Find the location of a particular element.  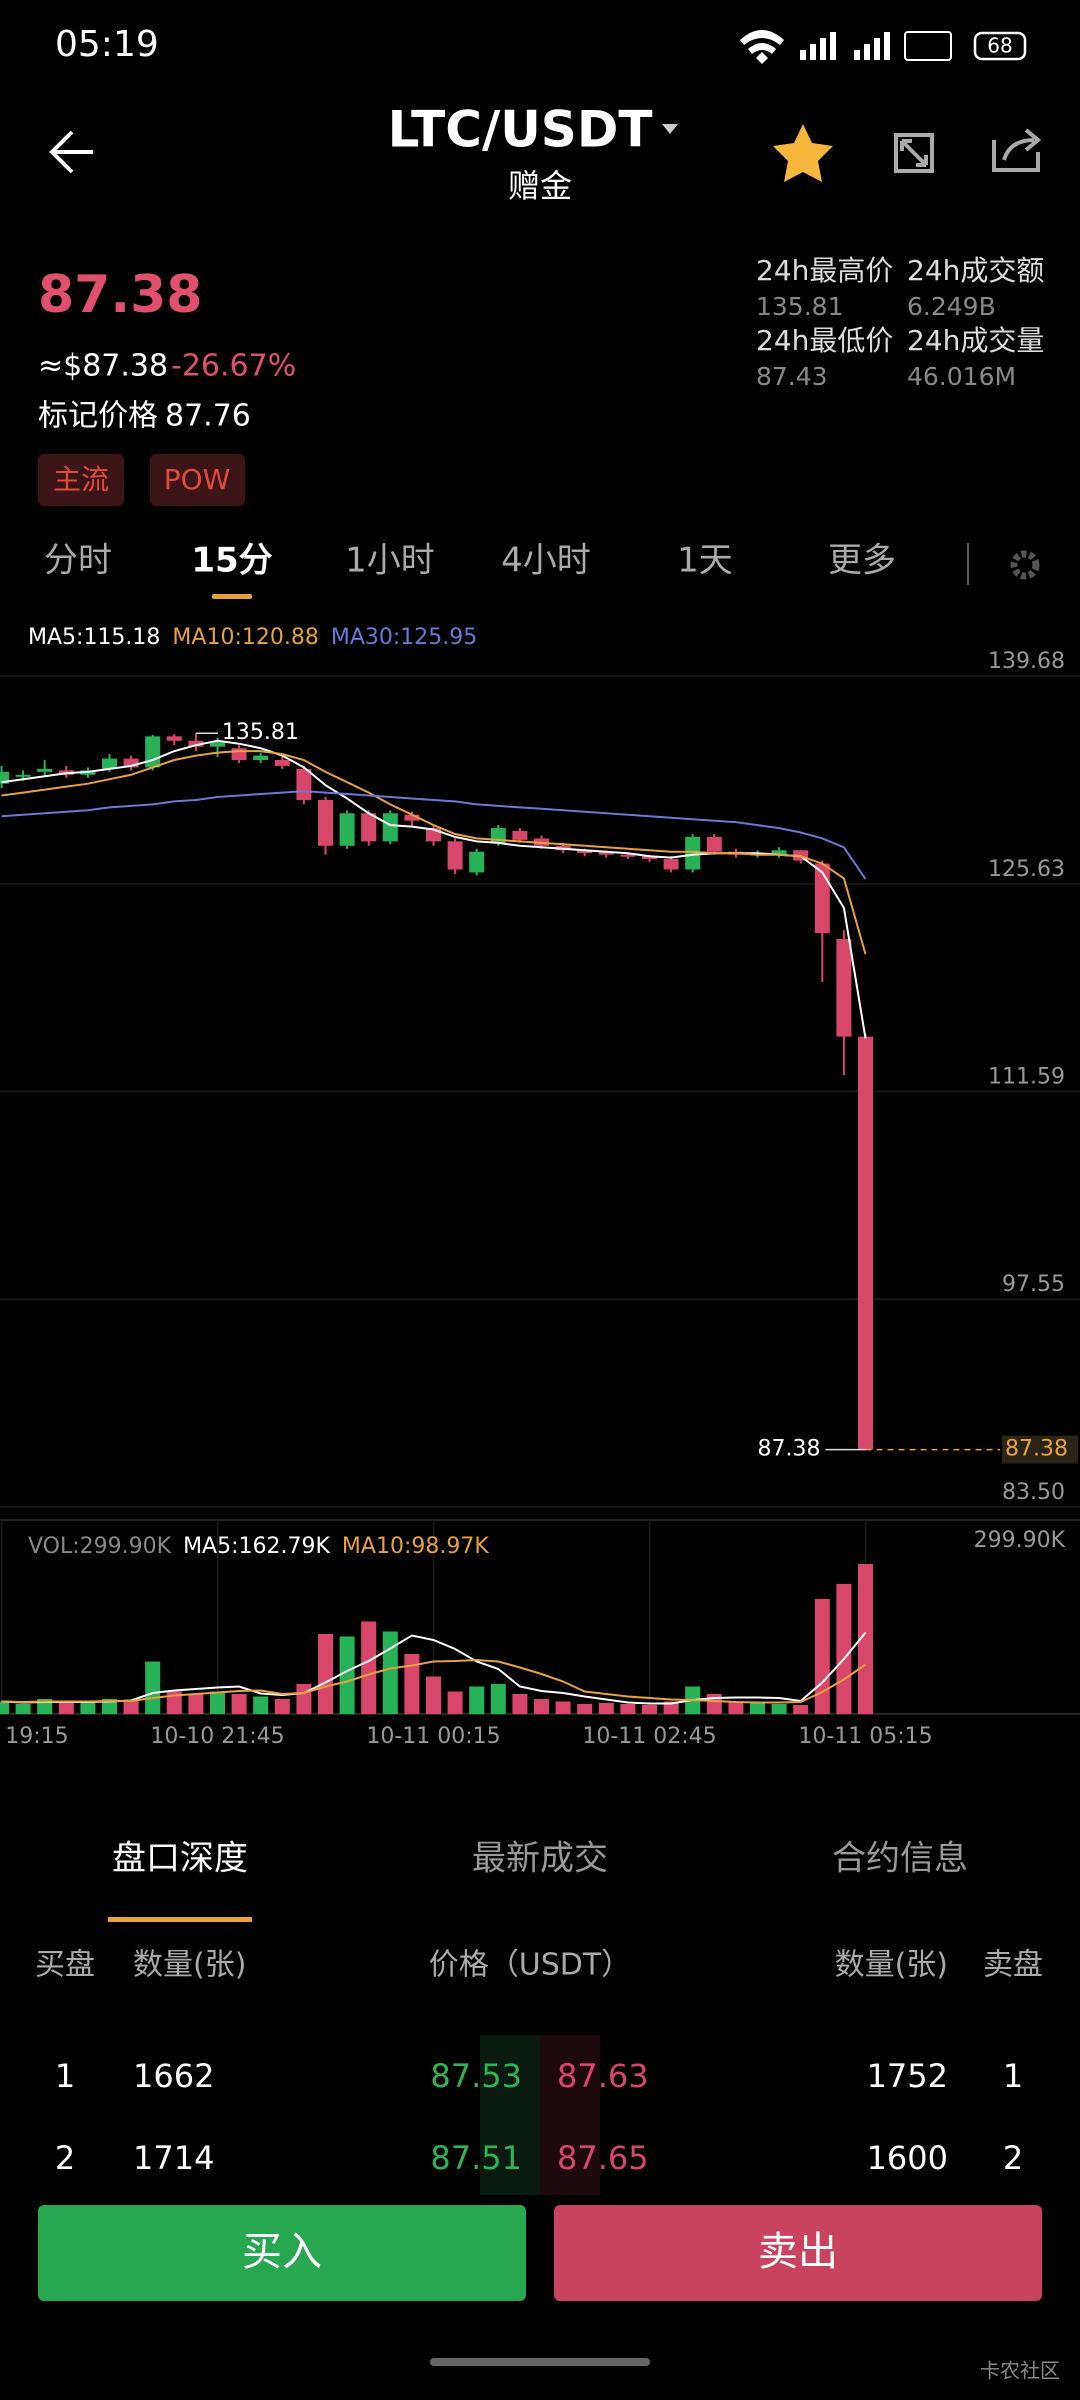

interval-tab: 分时 is located at coordinates (78, 561).